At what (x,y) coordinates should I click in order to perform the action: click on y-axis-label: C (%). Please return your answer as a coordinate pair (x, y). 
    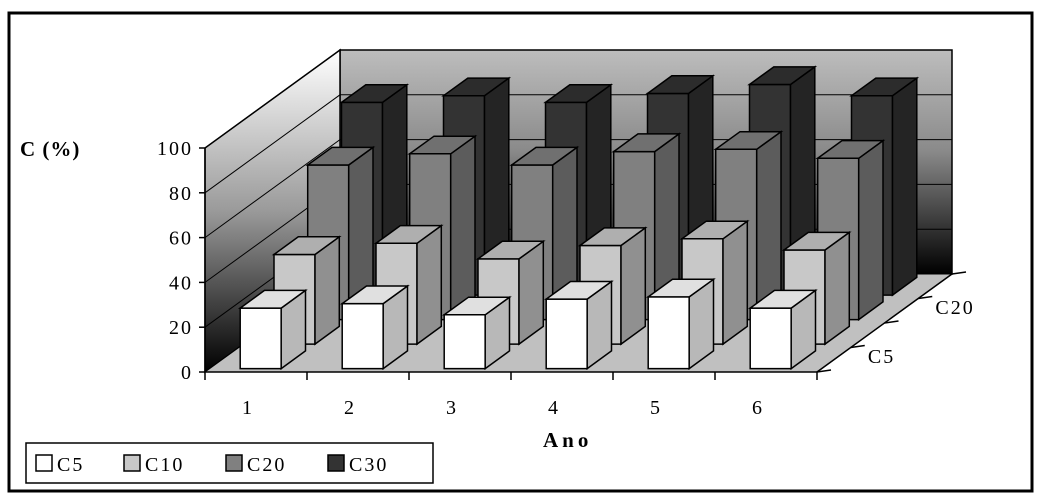
    Looking at the image, I should click on (50, 149).